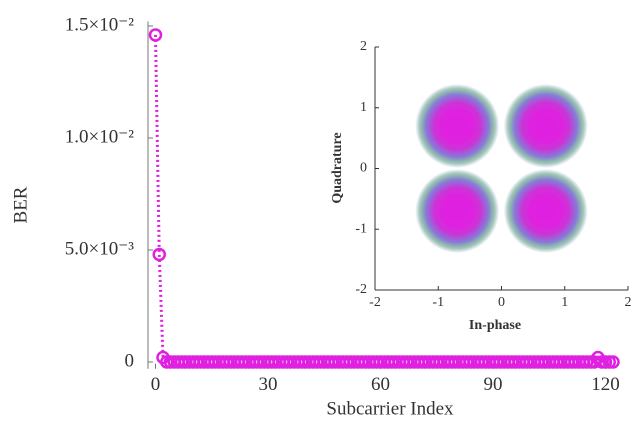 Image resolution: width=639 pixels, height=426 pixels. Describe the element at coordinates (20, 204) in the screenshot. I see `y-axis-label: BER` at that location.